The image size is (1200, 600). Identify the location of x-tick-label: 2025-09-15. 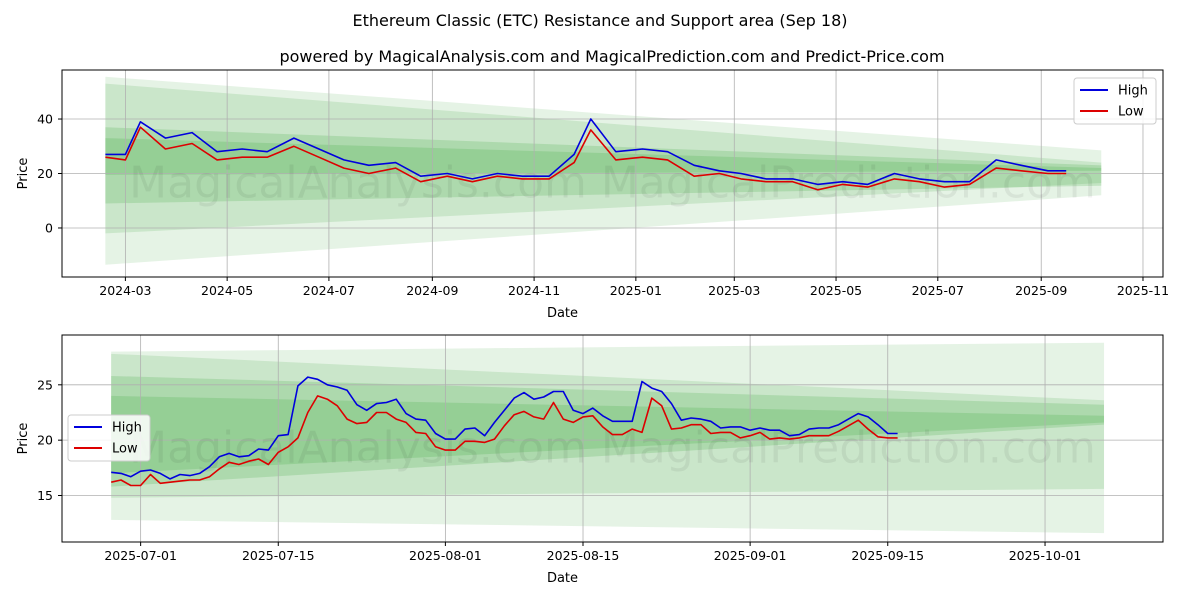
(887, 555).